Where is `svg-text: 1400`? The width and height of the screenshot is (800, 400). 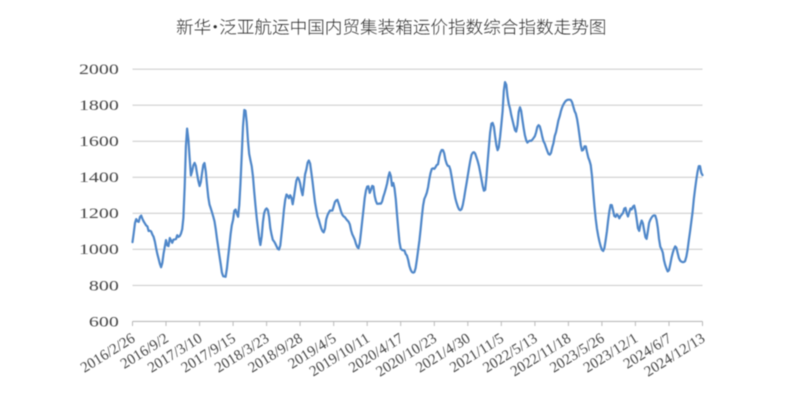 svg-text: 1400 is located at coordinates (99, 177).